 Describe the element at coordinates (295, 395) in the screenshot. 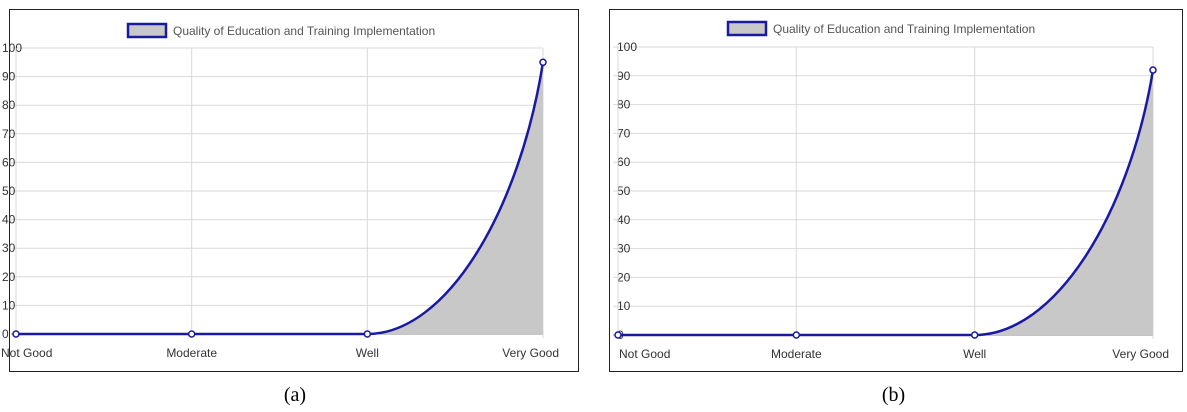

I see `chart-caption-a: (a)` at that location.